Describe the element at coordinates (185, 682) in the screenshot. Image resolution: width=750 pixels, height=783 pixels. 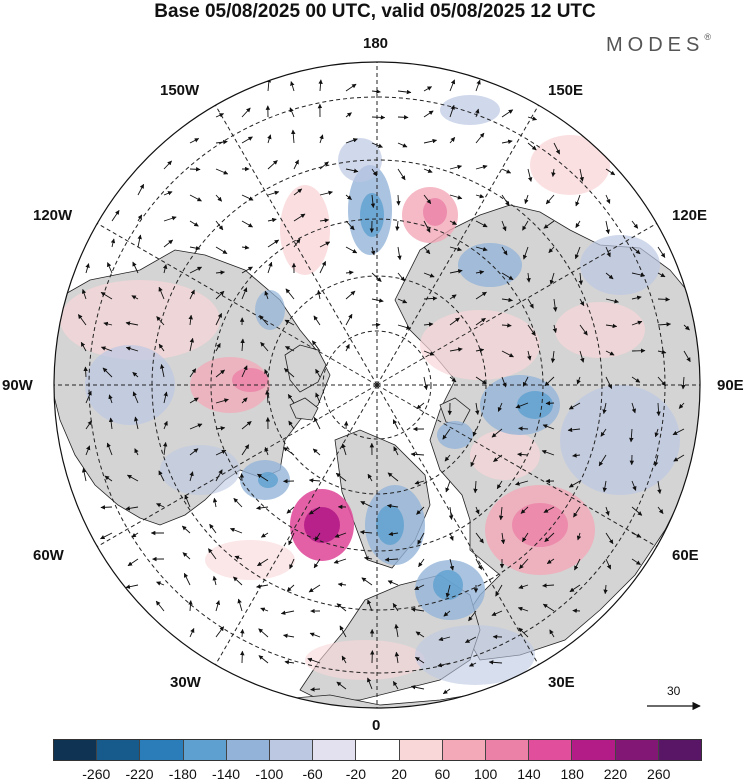
I see `lon-label-30w: 30W` at that location.